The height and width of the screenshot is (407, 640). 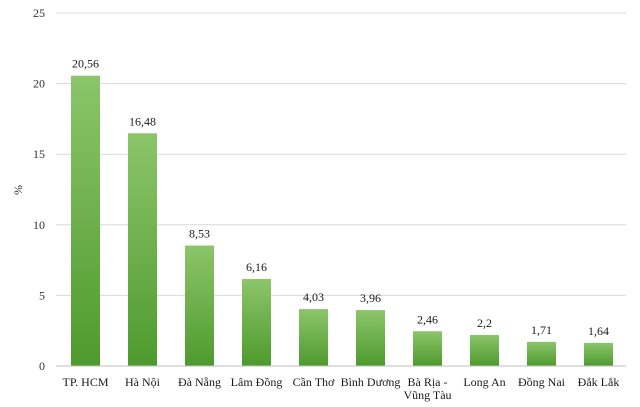 I want to click on data-label: 4,03, so click(x=313, y=297).